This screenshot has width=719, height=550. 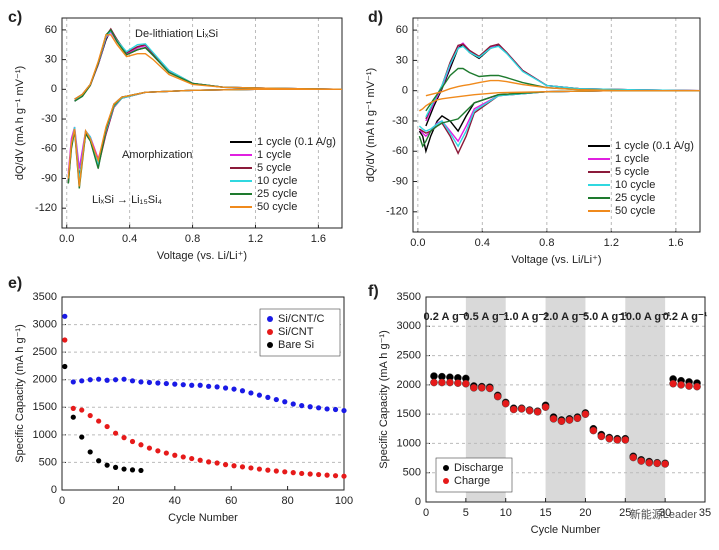 I want to click on panel-label: e), so click(x=15, y=283).